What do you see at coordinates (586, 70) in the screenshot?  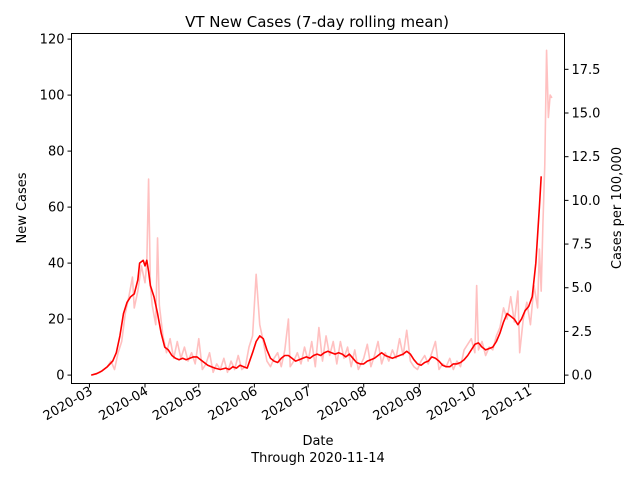 I see `y-right-tick-label: 17.5` at bounding box center [586, 70].